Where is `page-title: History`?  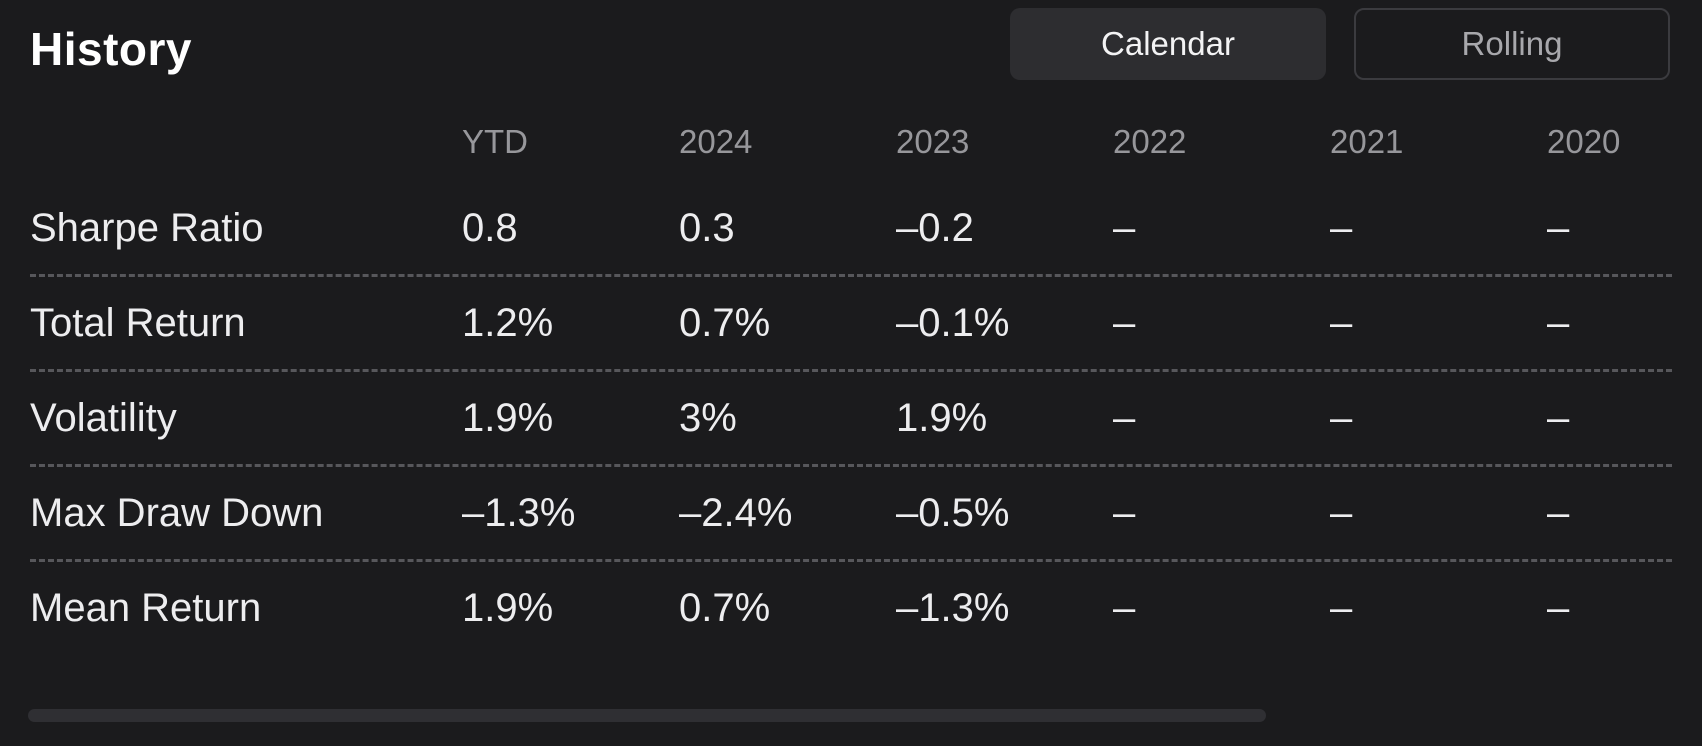
page-title: History is located at coordinates (111, 49).